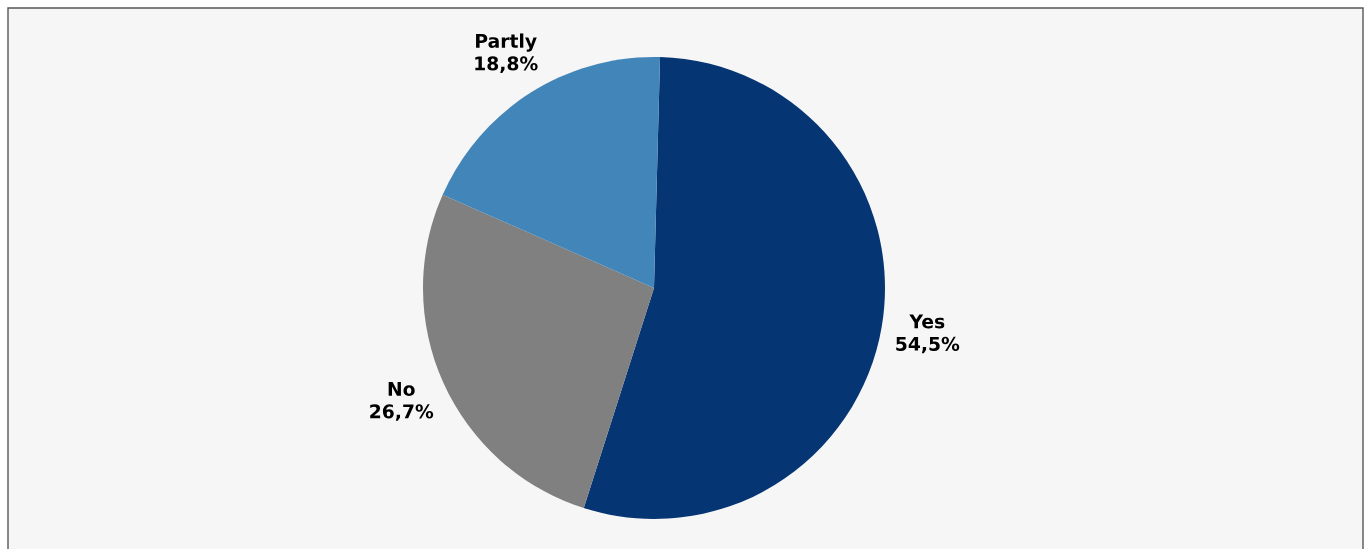 The height and width of the screenshot is (549, 1371). Describe the element at coordinates (927, 321) in the screenshot. I see `slice-label: Yes` at that location.